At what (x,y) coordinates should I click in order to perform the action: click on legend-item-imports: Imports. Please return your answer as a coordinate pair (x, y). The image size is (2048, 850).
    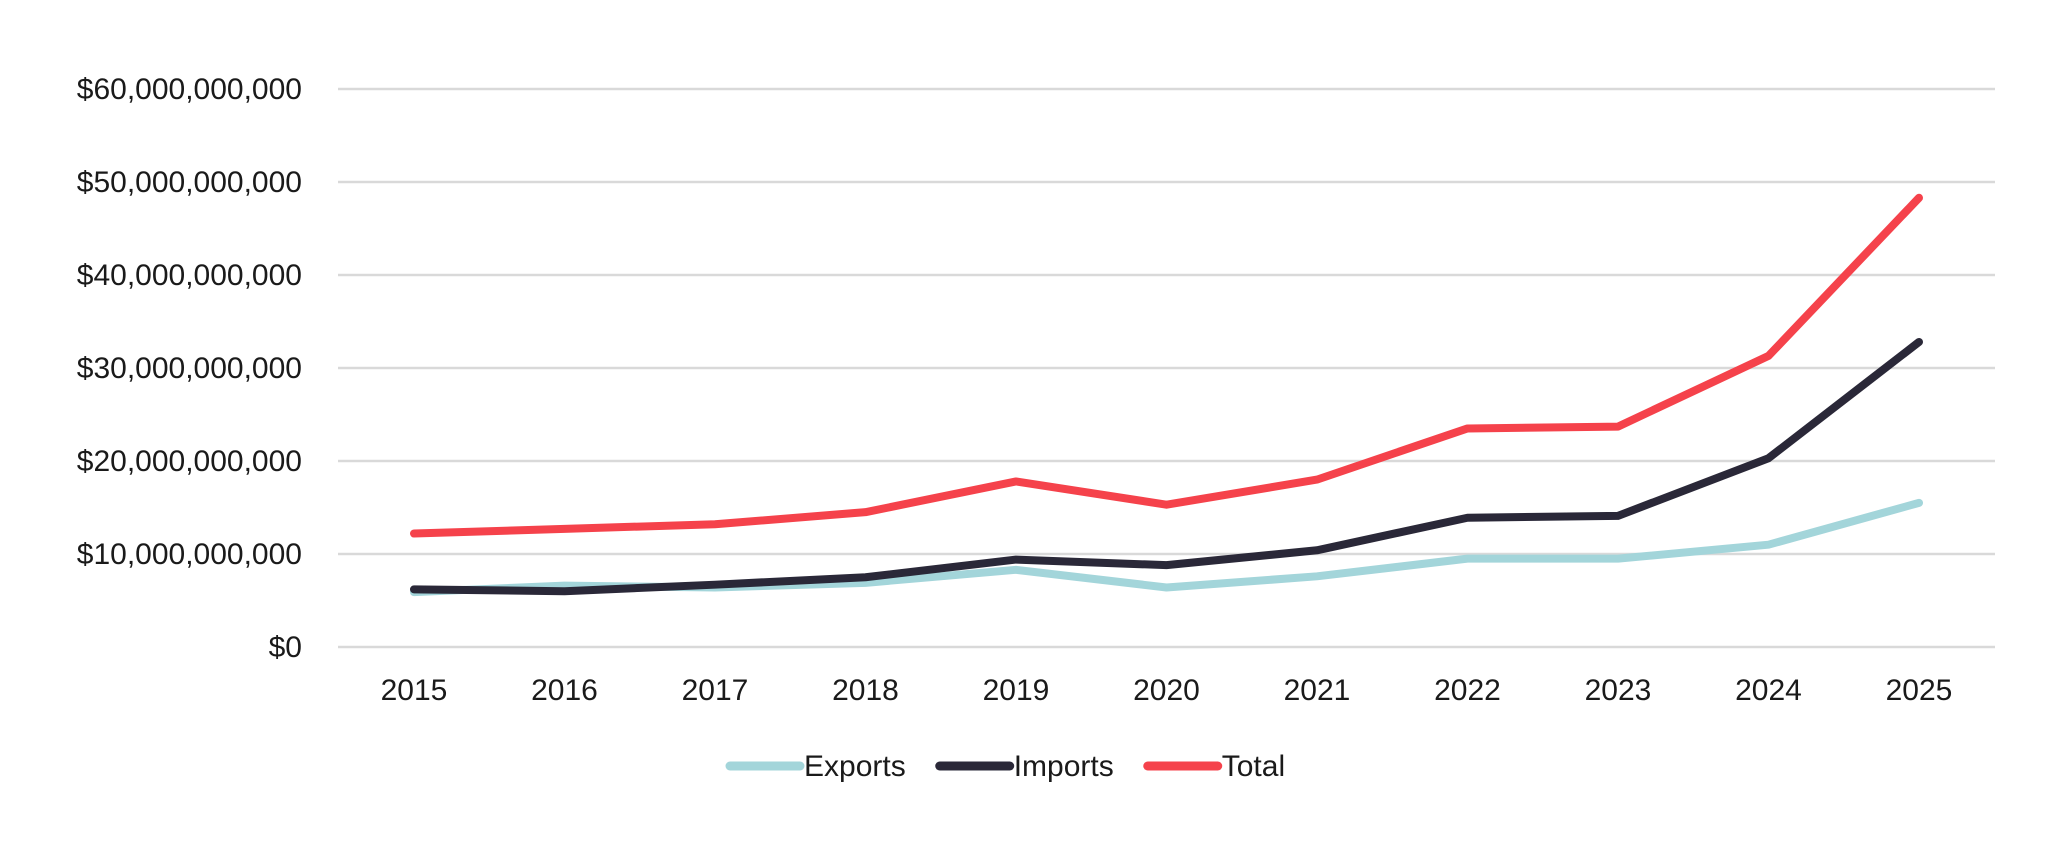
    Looking at the image, I should click on (1024, 766).